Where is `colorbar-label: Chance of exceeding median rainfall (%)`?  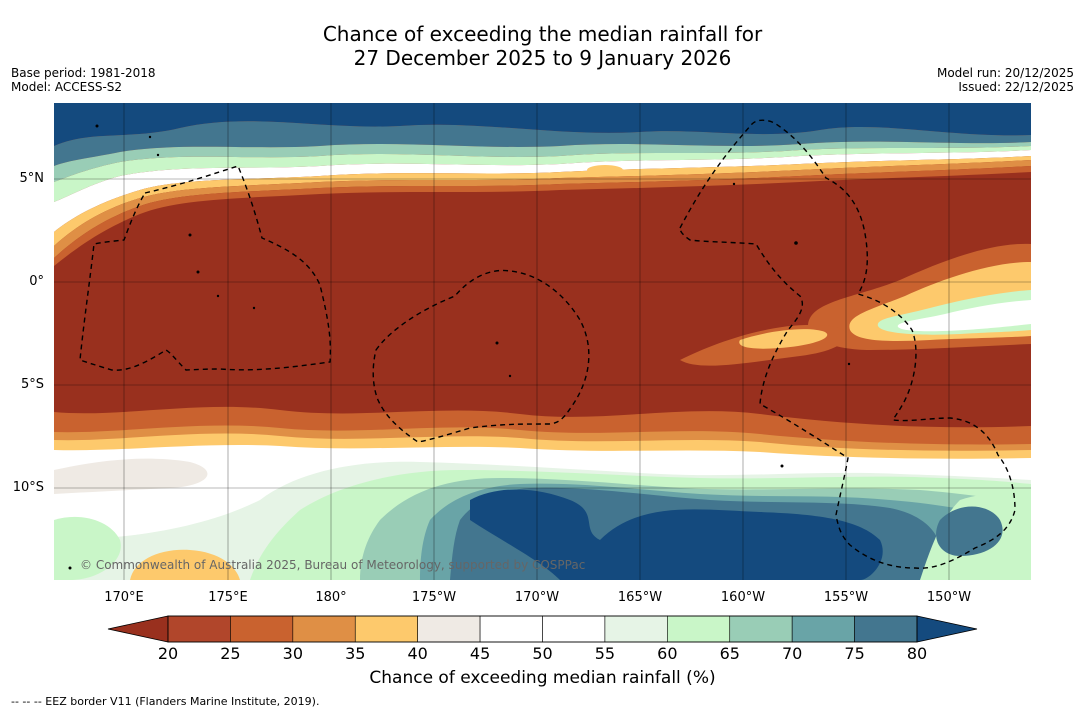
colorbar-label: Chance of exceeding median rainfall (%) is located at coordinates (542, 678).